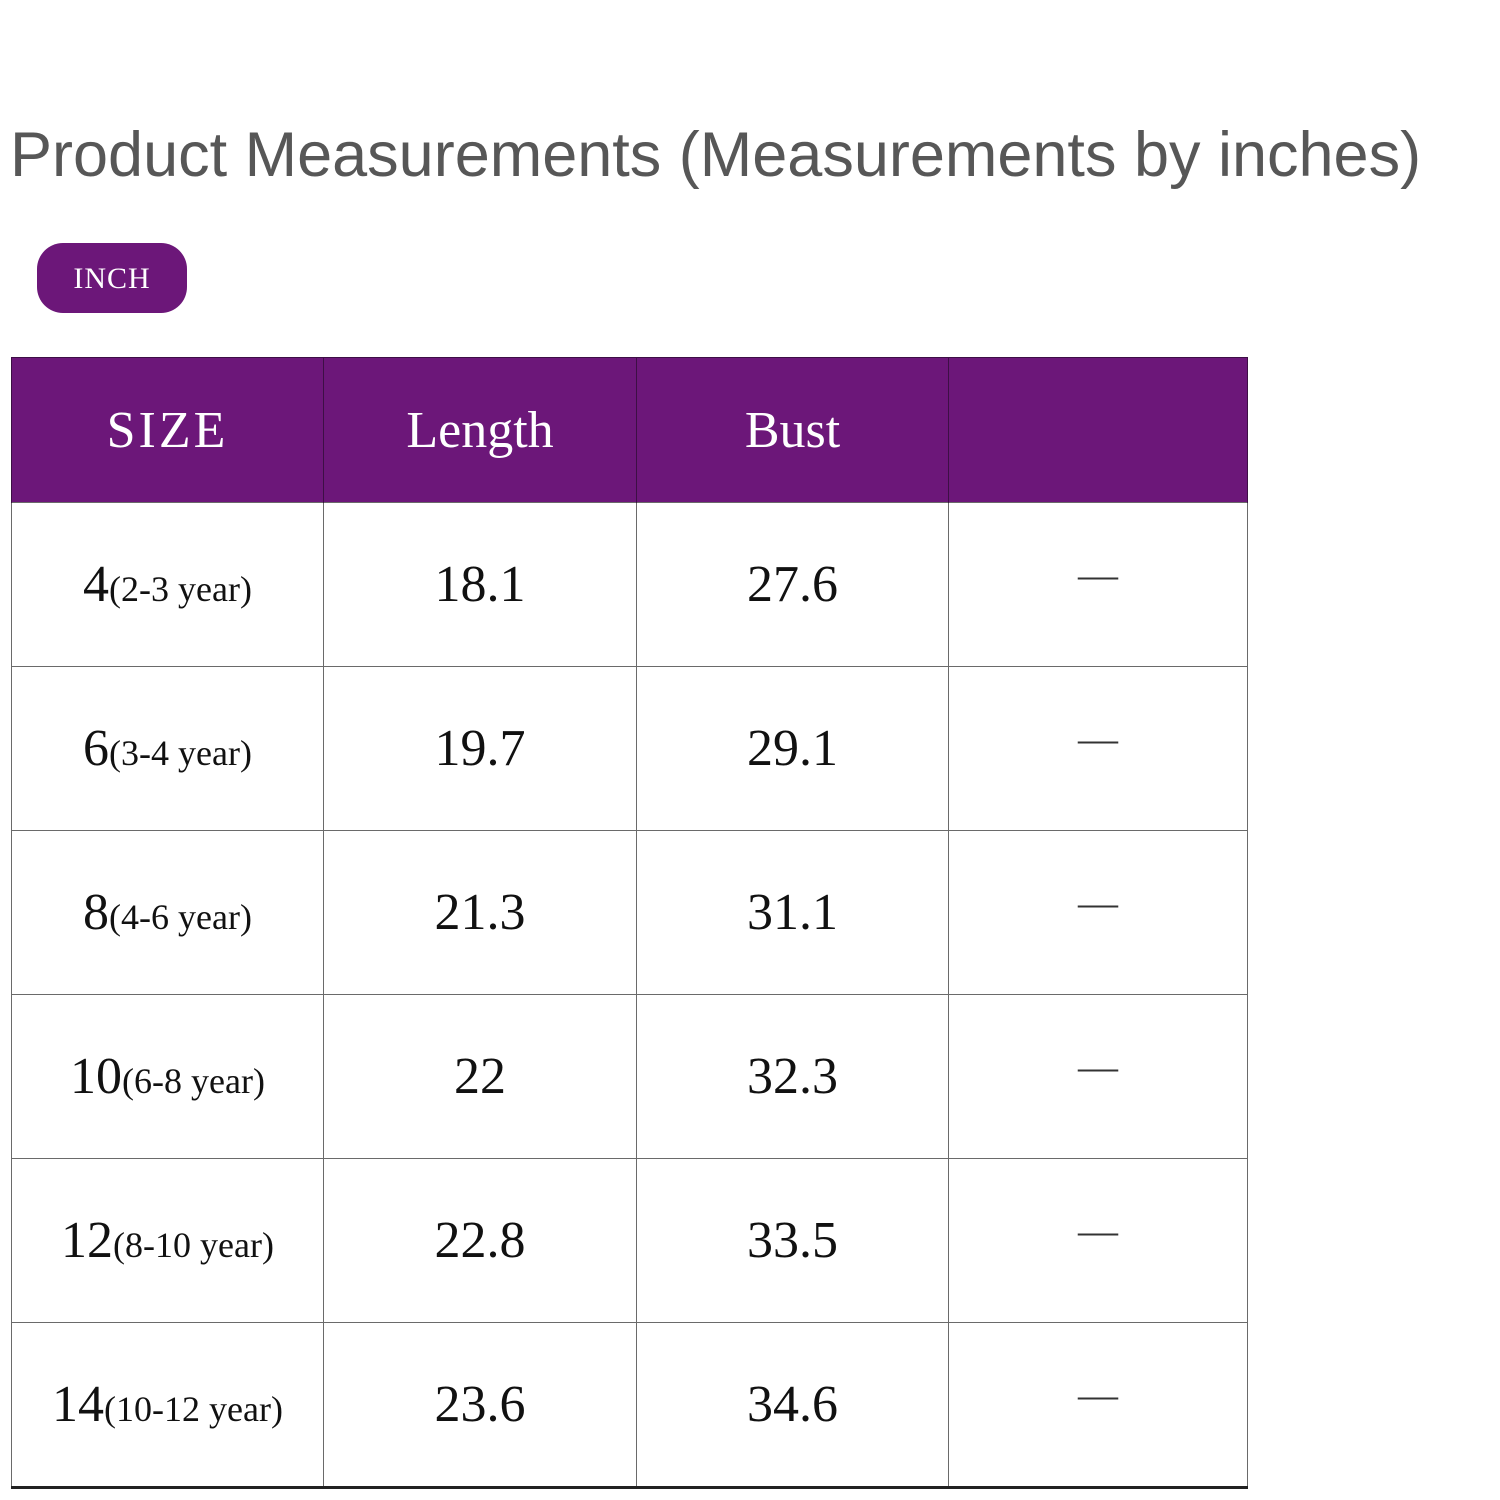 The width and height of the screenshot is (1500, 1500). I want to click on table-row: 8(4-6 year) 21.3 31.1 —, so click(629, 912).